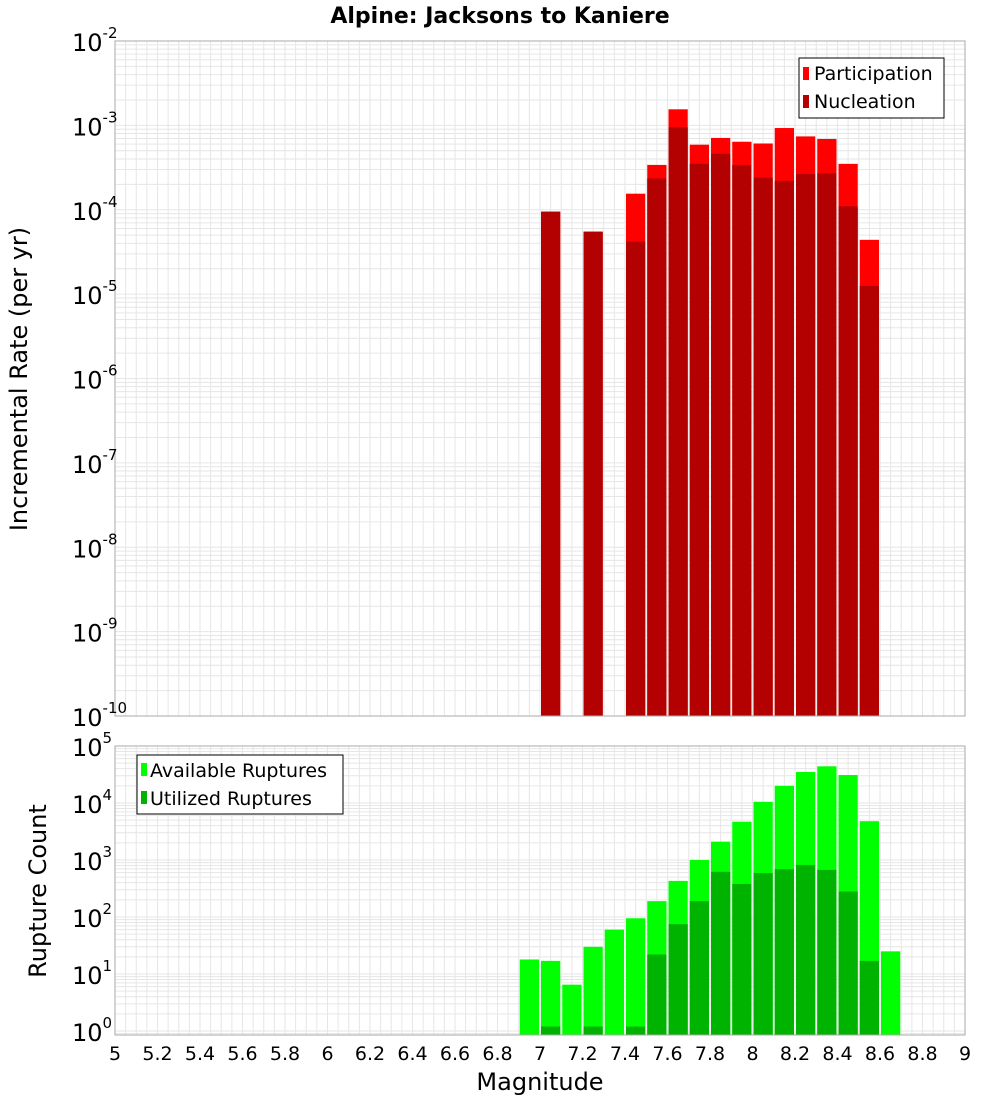 The width and height of the screenshot is (1000, 1100). What do you see at coordinates (285, 1054) in the screenshot?
I see `x-tick-label: 5.8` at bounding box center [285, 1054].